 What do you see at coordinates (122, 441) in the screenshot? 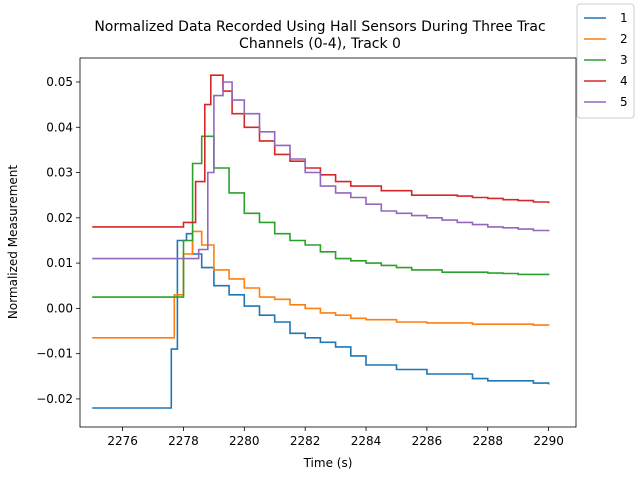
I see `x-tick-label: 2276` at bounding box center [122, 441].